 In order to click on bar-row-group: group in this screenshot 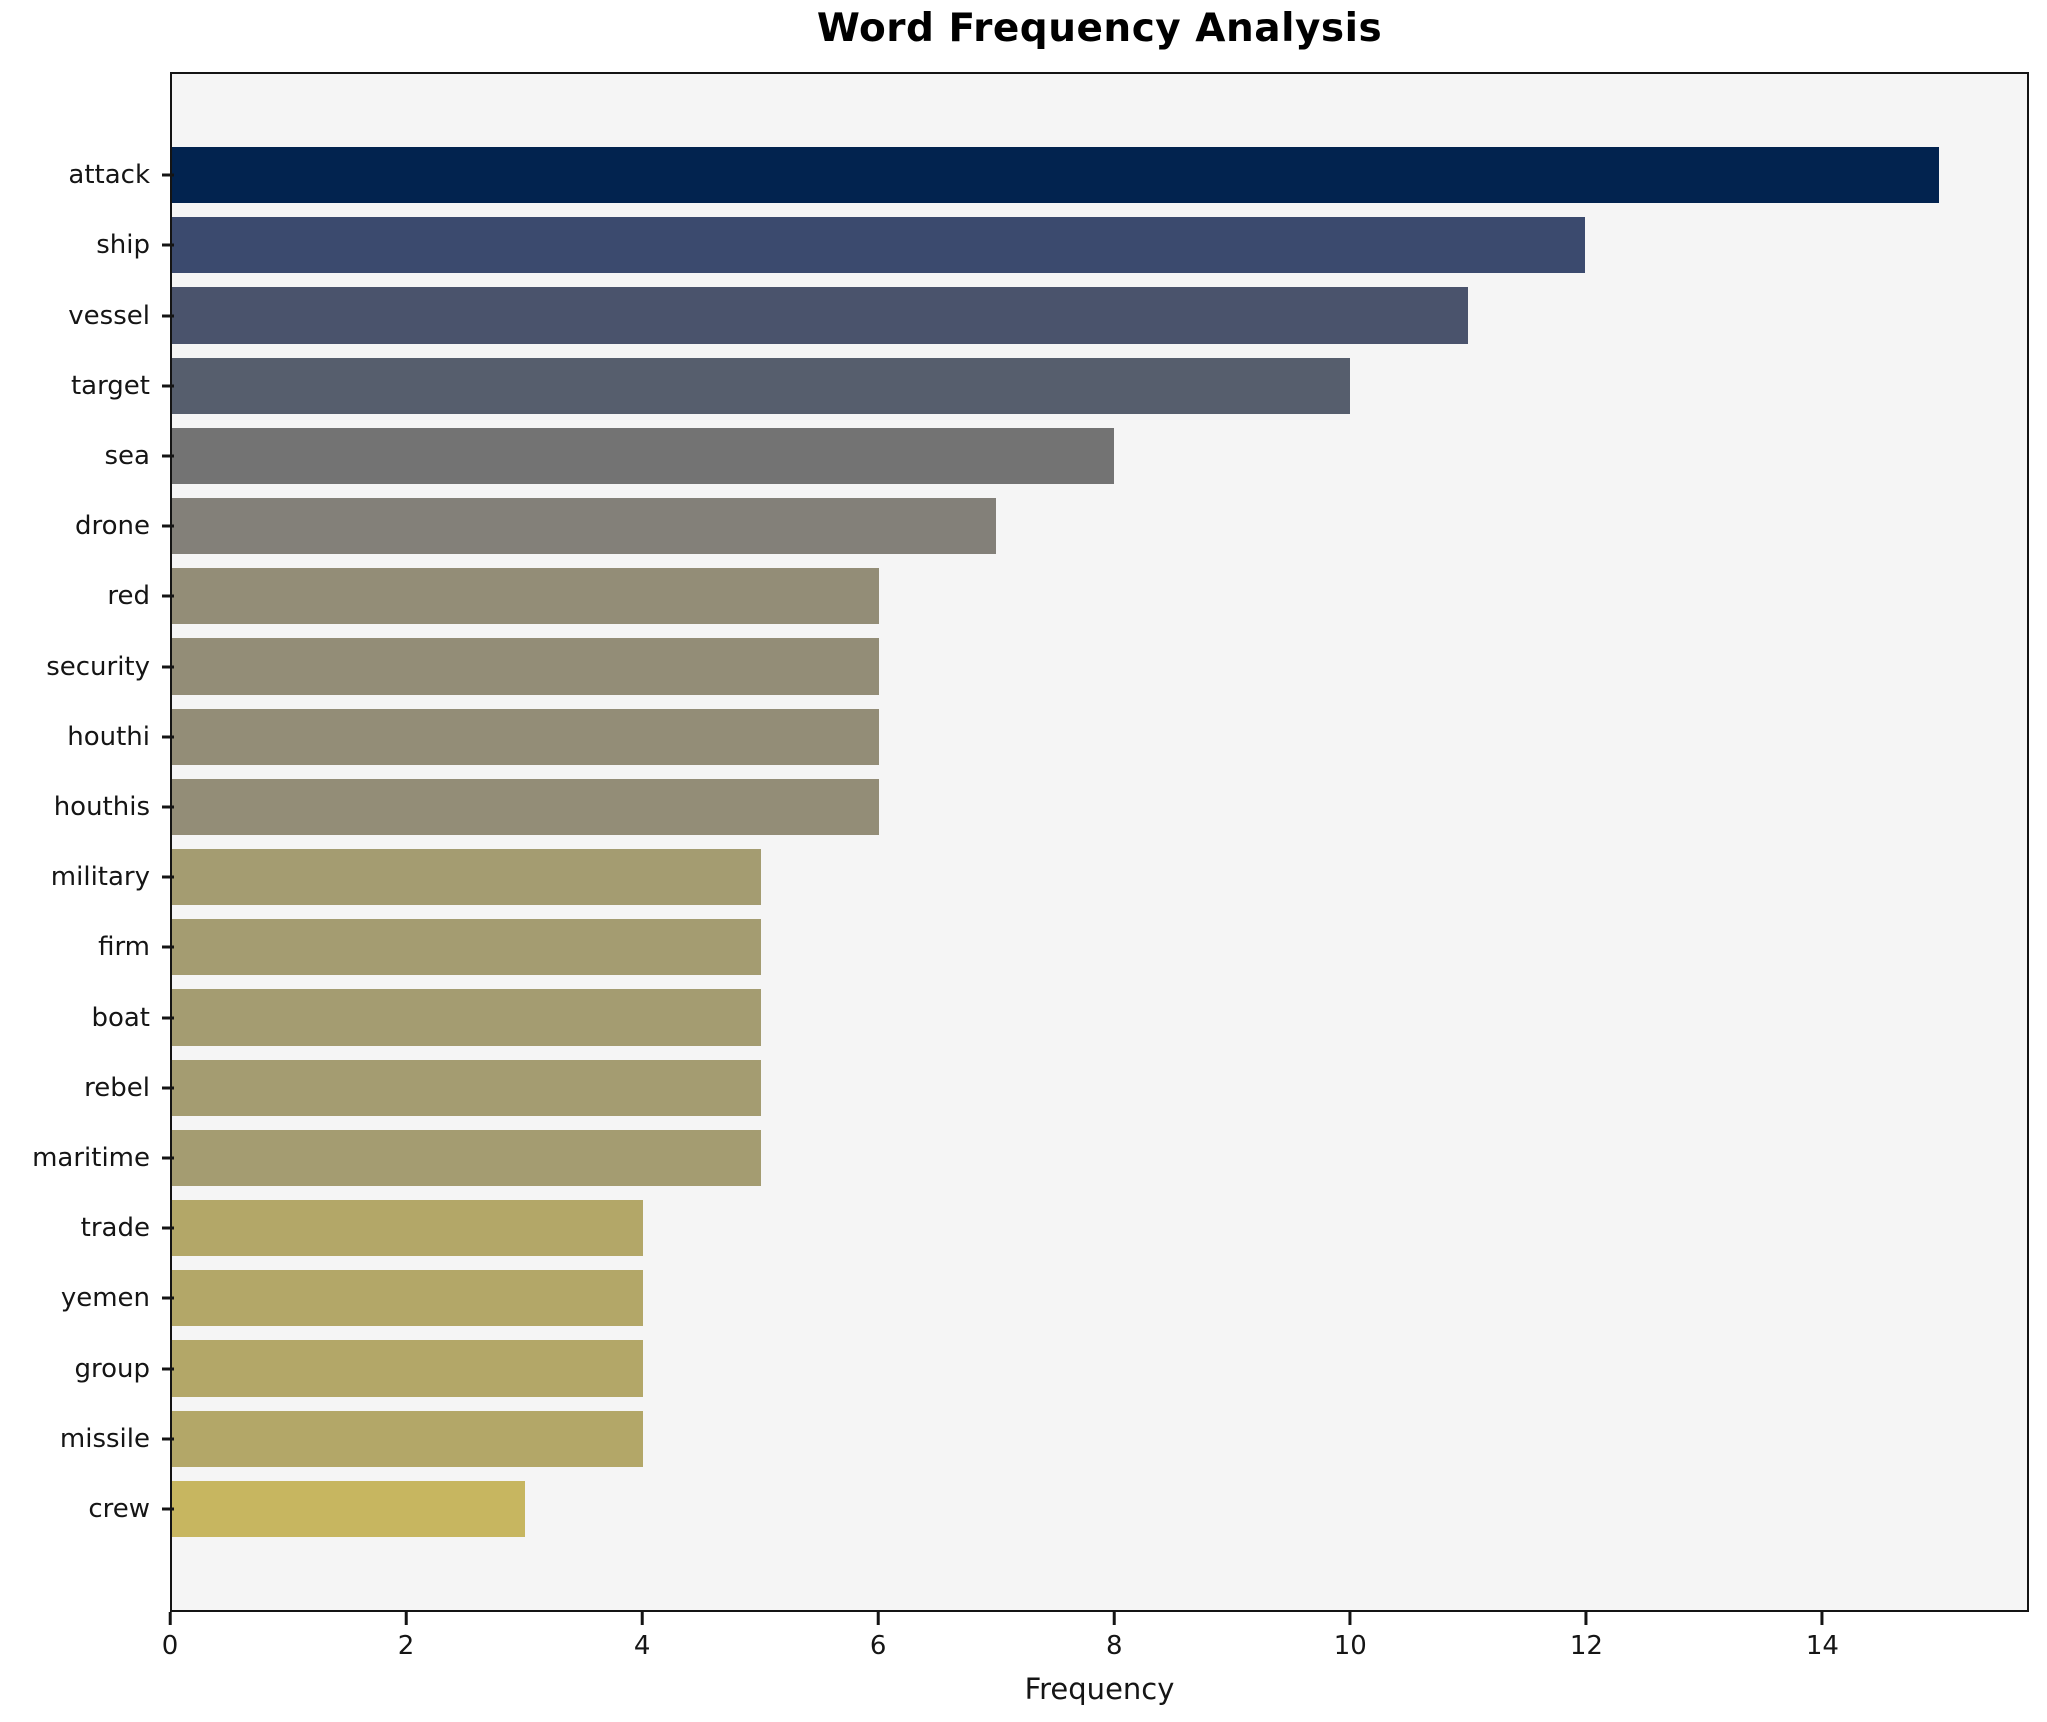, I will do `click(1050, 1368)`.